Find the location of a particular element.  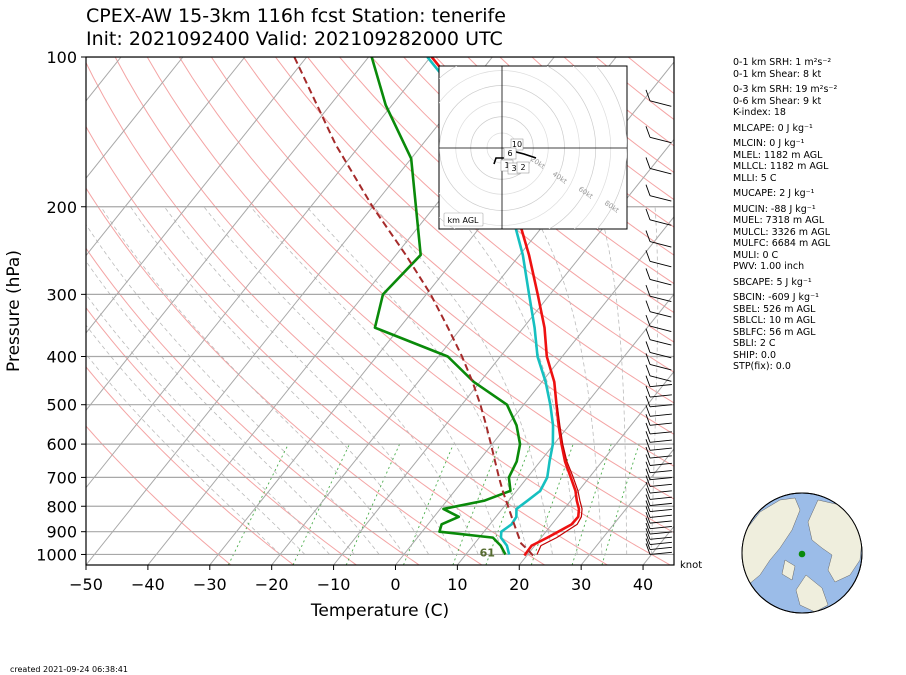

x-tick-label: 40 is located at coordinates (643, 584).